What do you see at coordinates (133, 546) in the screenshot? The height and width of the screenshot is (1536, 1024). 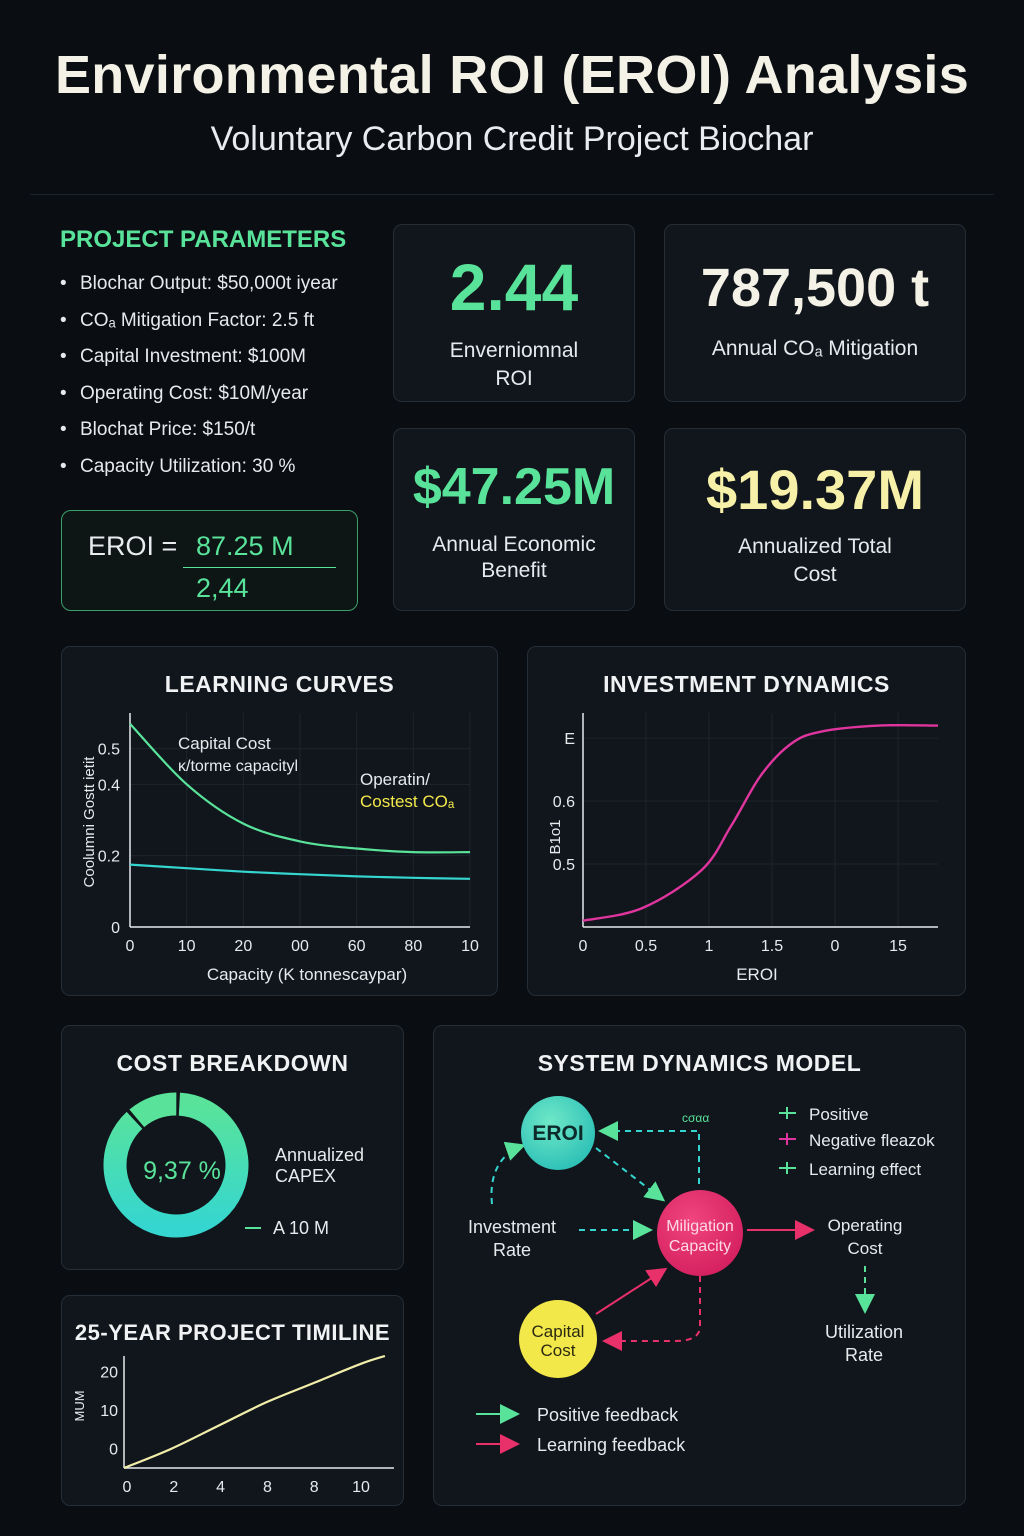 I see `formula-lhs: EROI =` at bounding box center [133, 546].